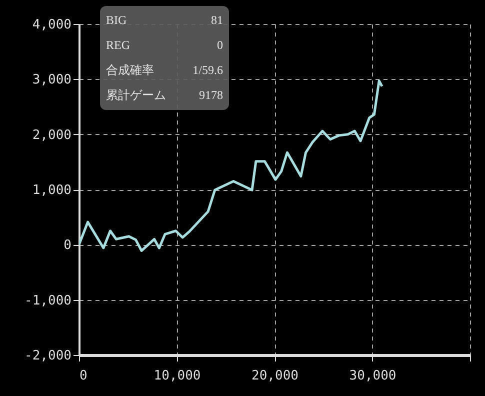 The width and height of the screenshot is (485, 396). I want to click on y-tick-label: 2,000, so click(52, 135).